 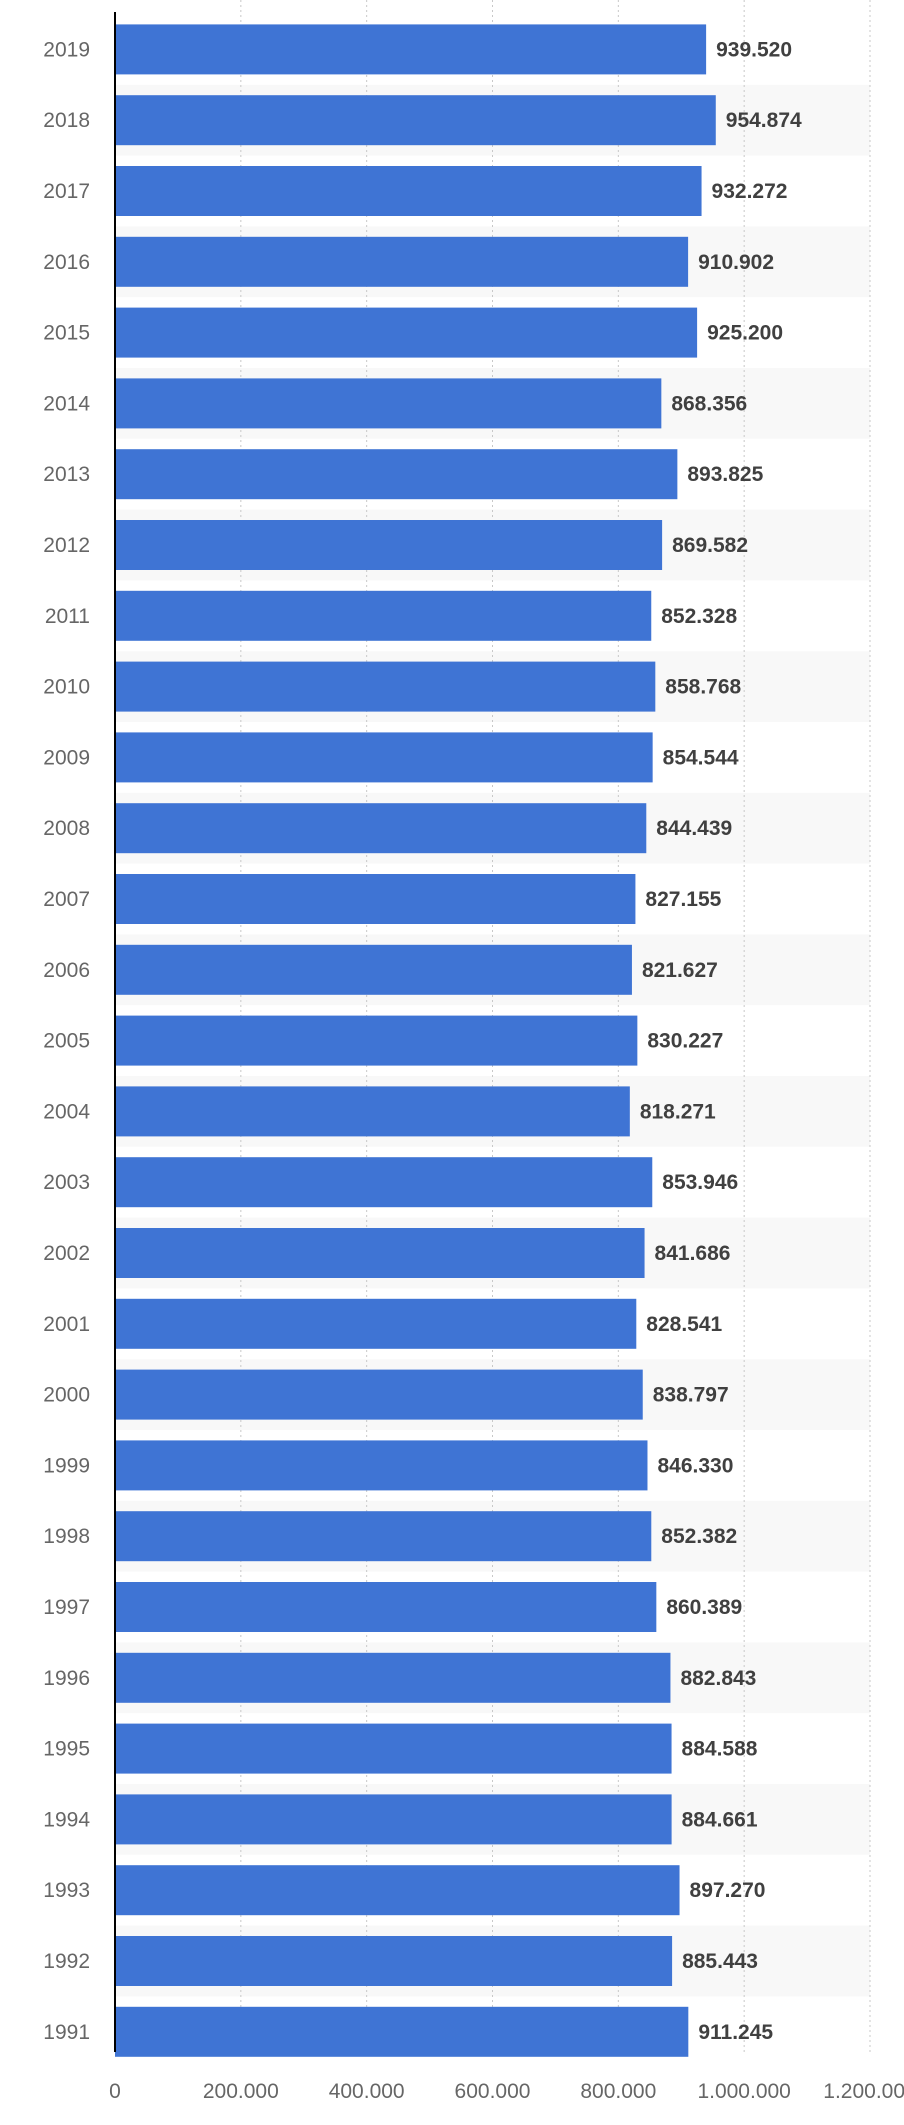 What do you see at coordinates (703, 687) in the screenshot?
I see `value-label: 858.768` at bounding box center [703, 687].